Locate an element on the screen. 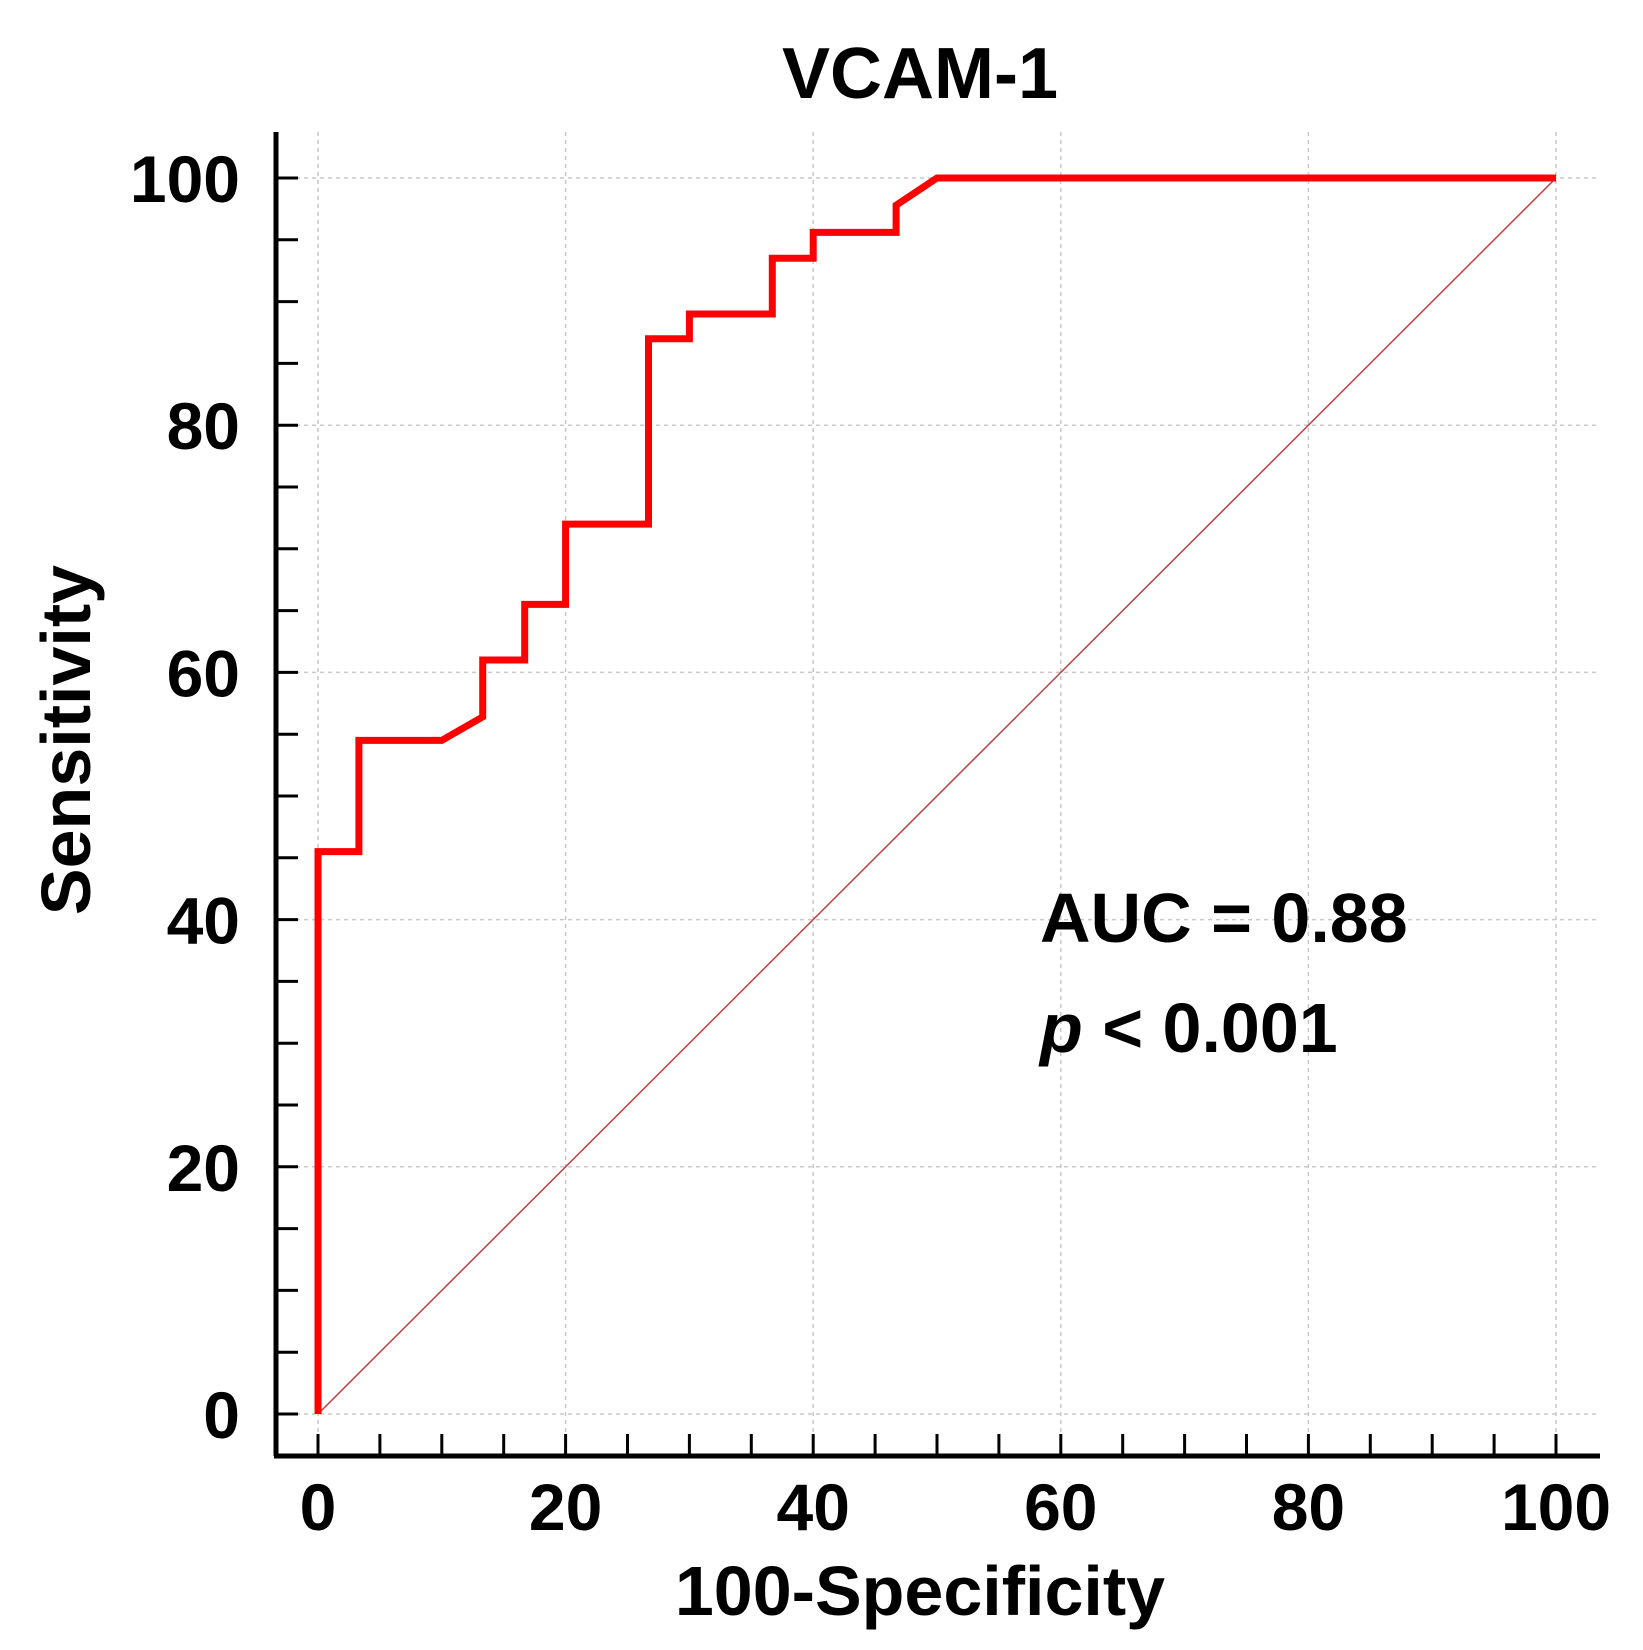 The width and height of the screenshot is (1643, 1650). x-tick-label: 20 is located at coordinates (565, 1507).